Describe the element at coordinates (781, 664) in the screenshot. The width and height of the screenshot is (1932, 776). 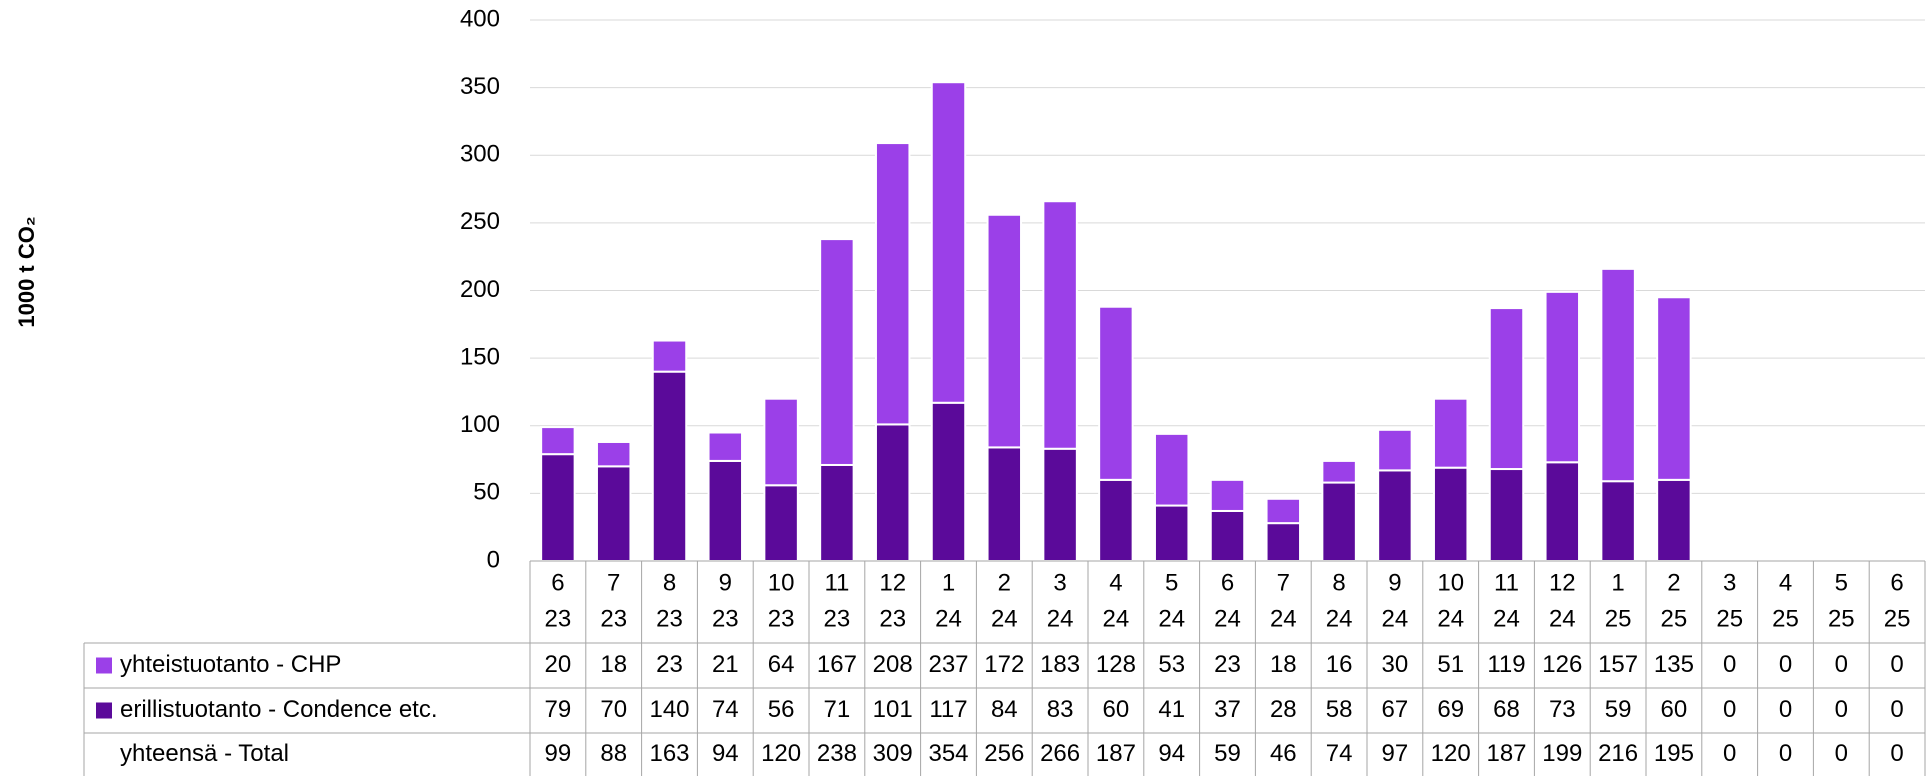
I see `table-value: 64` at that location.